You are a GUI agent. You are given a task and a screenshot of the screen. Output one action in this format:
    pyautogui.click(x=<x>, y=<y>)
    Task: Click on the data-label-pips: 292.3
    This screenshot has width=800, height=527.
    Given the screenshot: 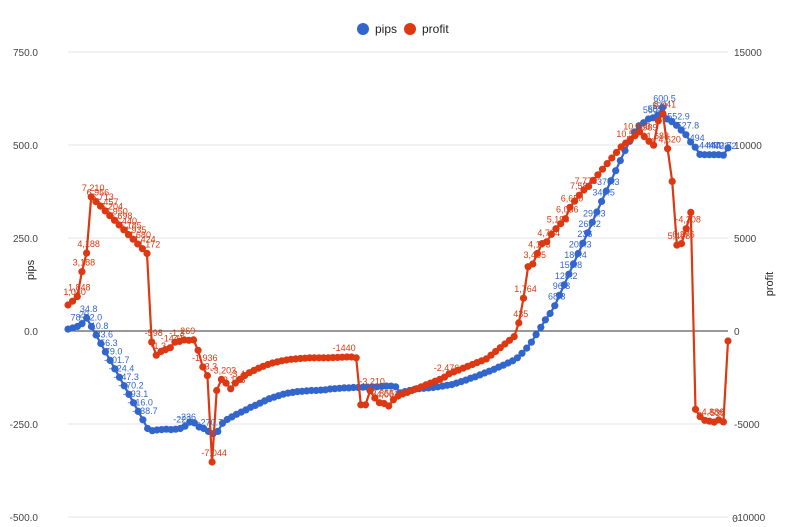 What is the action you would take?
    pyautogui.click(x=594, y=213)
    